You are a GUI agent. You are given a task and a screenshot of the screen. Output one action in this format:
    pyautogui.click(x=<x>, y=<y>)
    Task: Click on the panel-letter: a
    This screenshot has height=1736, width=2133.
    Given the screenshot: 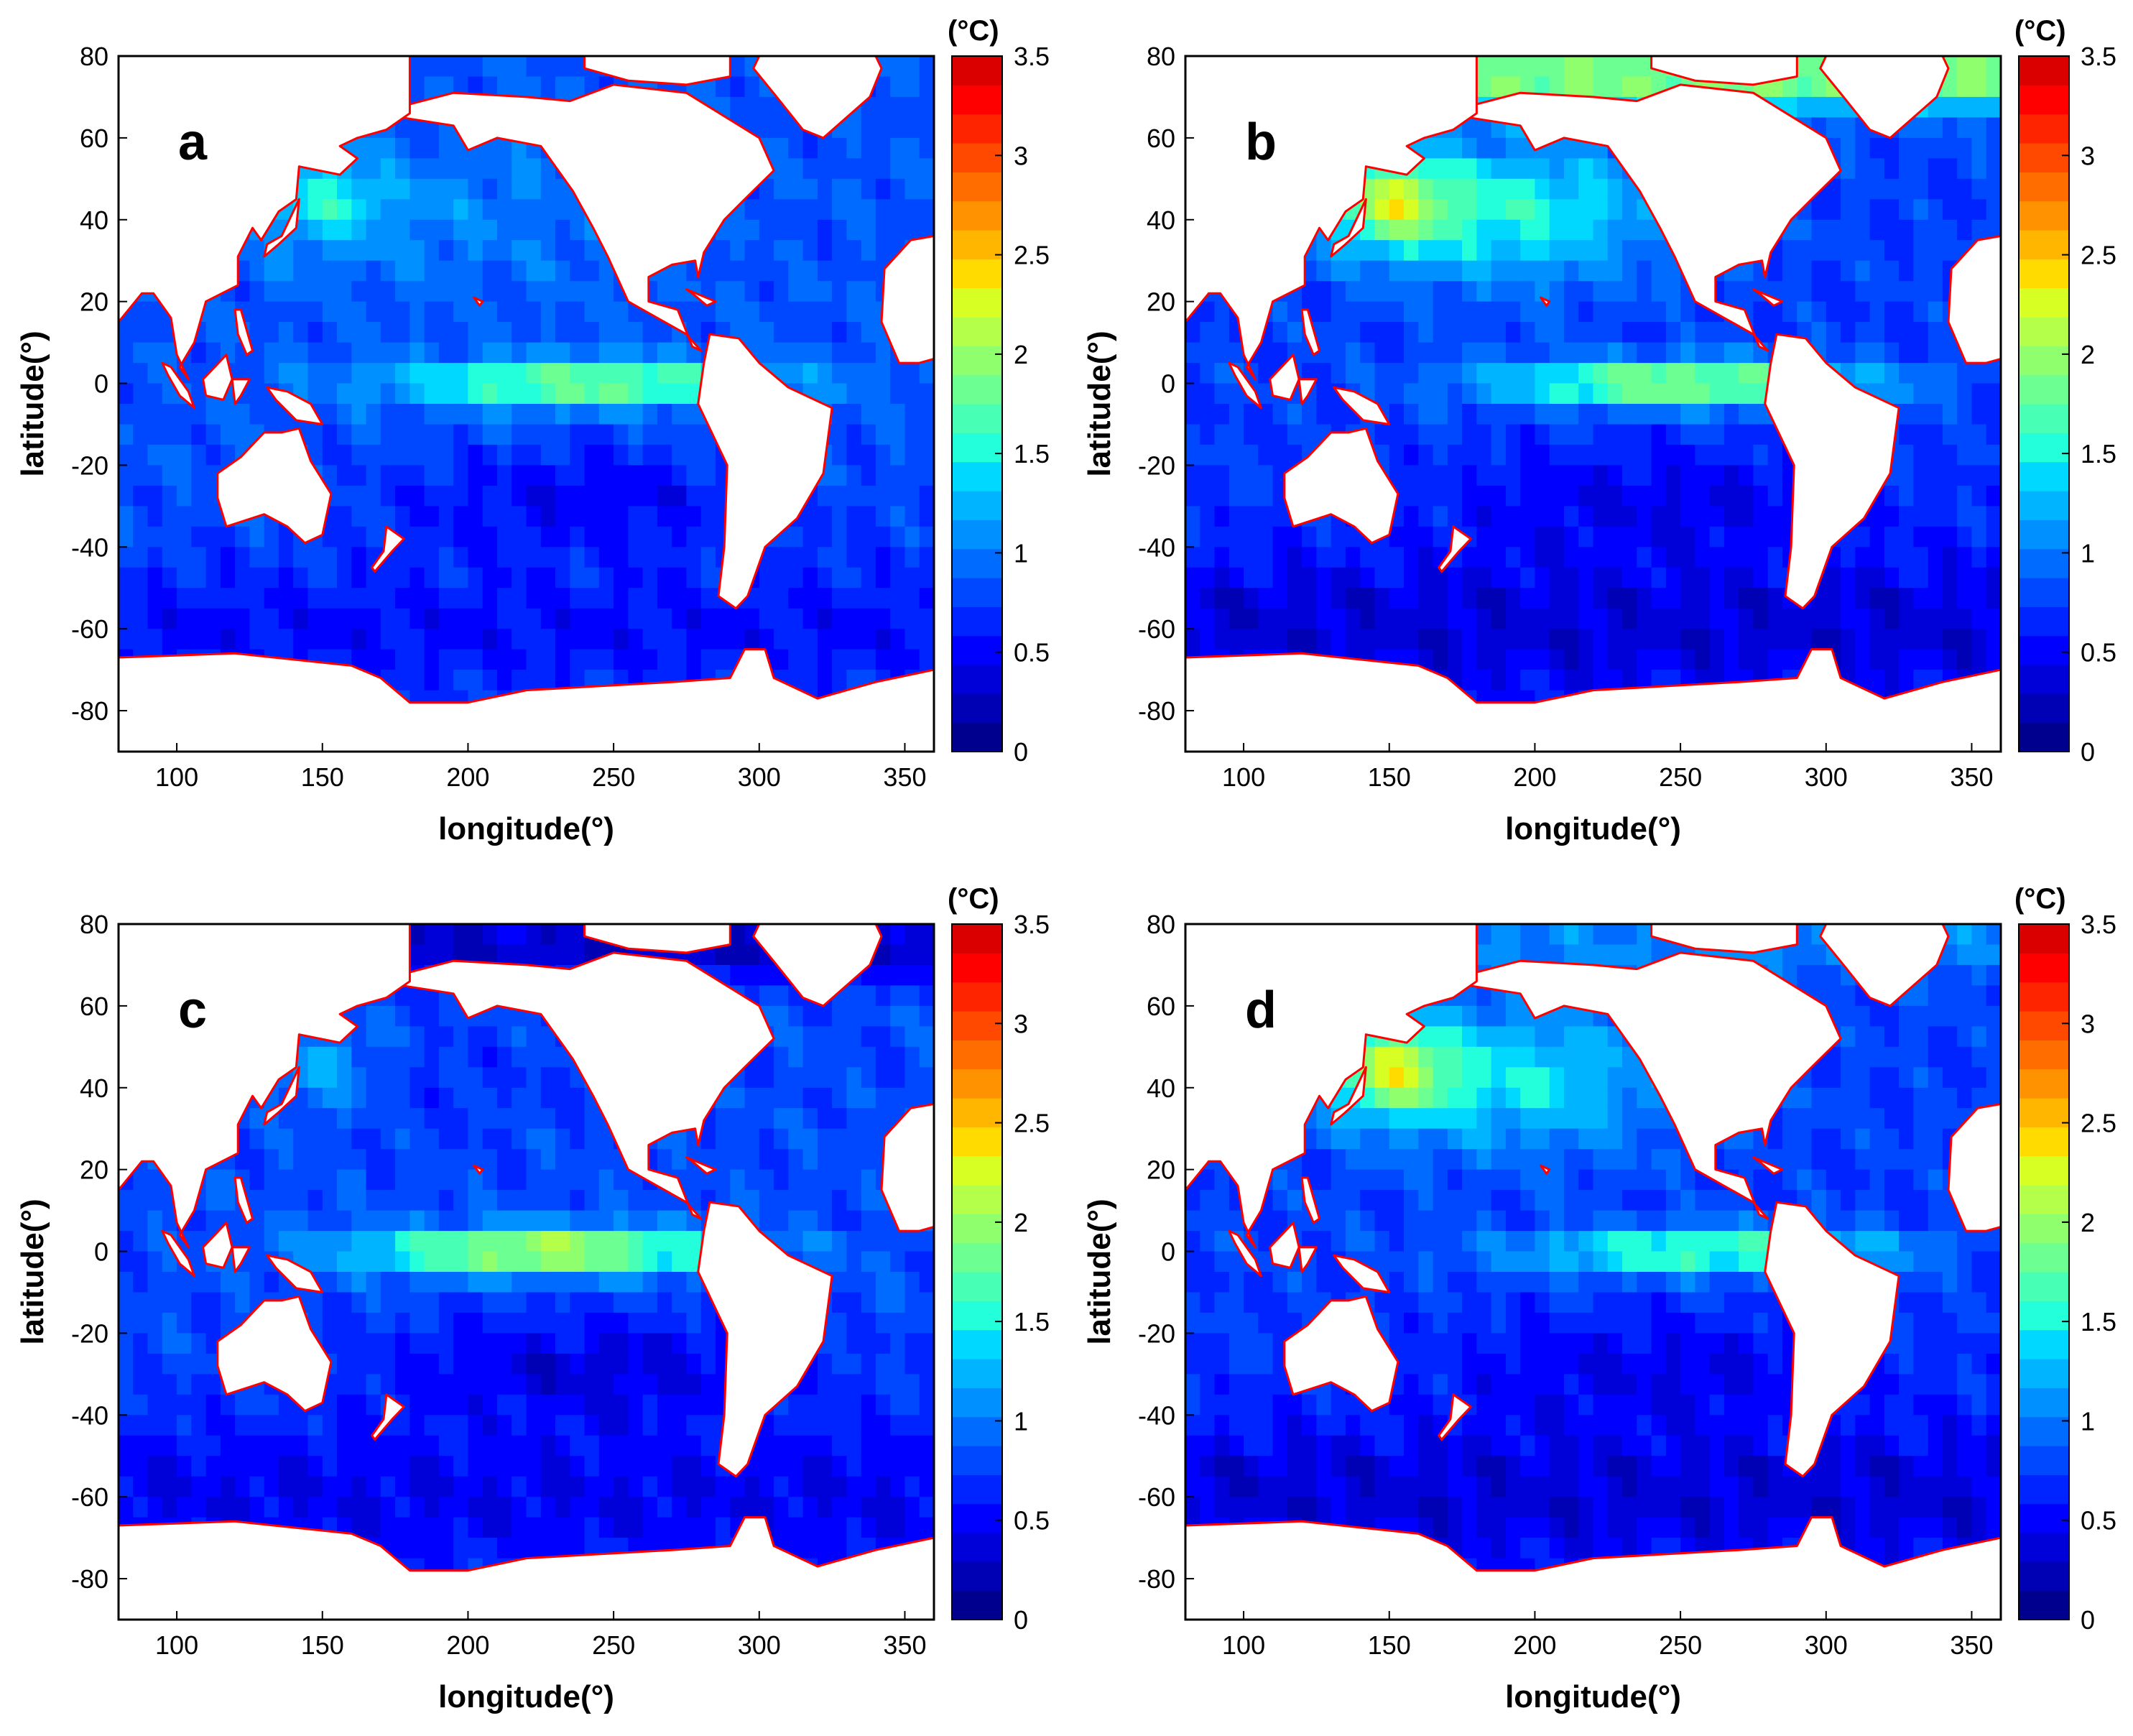 What is the action you would take?
    pyautogui.click(x=193, y=142)
    